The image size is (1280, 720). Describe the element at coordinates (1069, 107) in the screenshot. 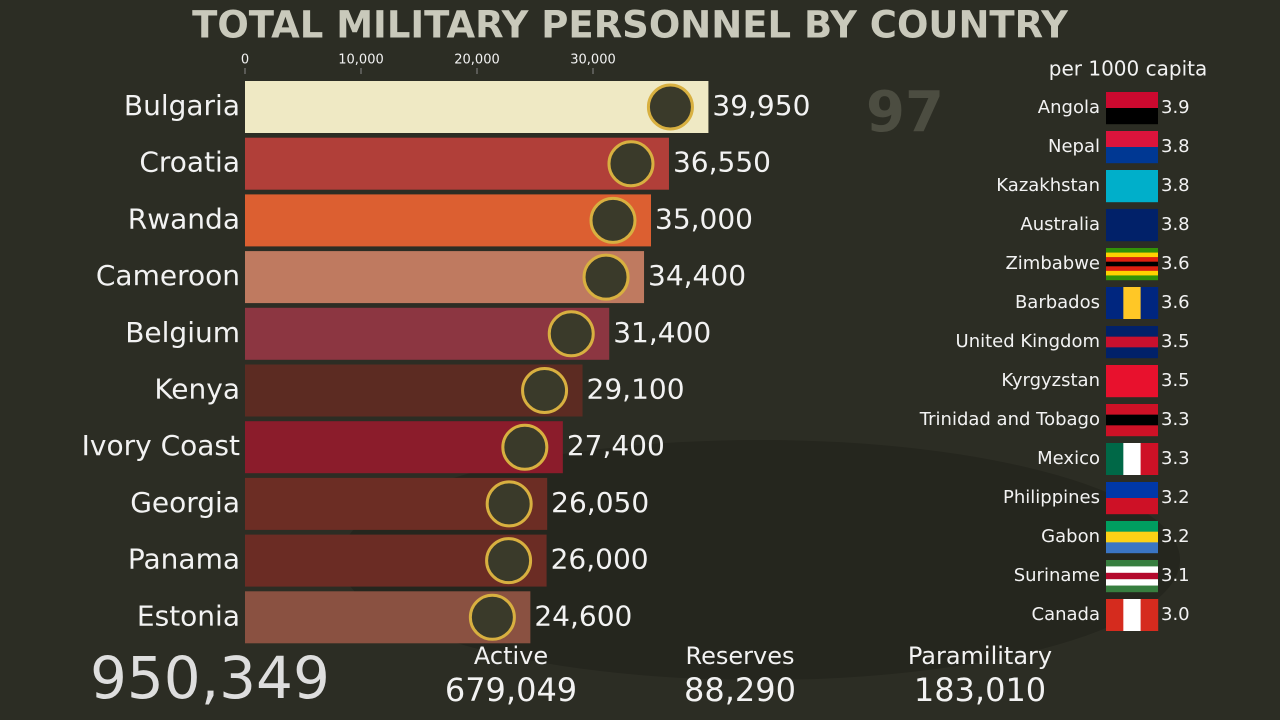

I see `country-label: Angola` at that location.